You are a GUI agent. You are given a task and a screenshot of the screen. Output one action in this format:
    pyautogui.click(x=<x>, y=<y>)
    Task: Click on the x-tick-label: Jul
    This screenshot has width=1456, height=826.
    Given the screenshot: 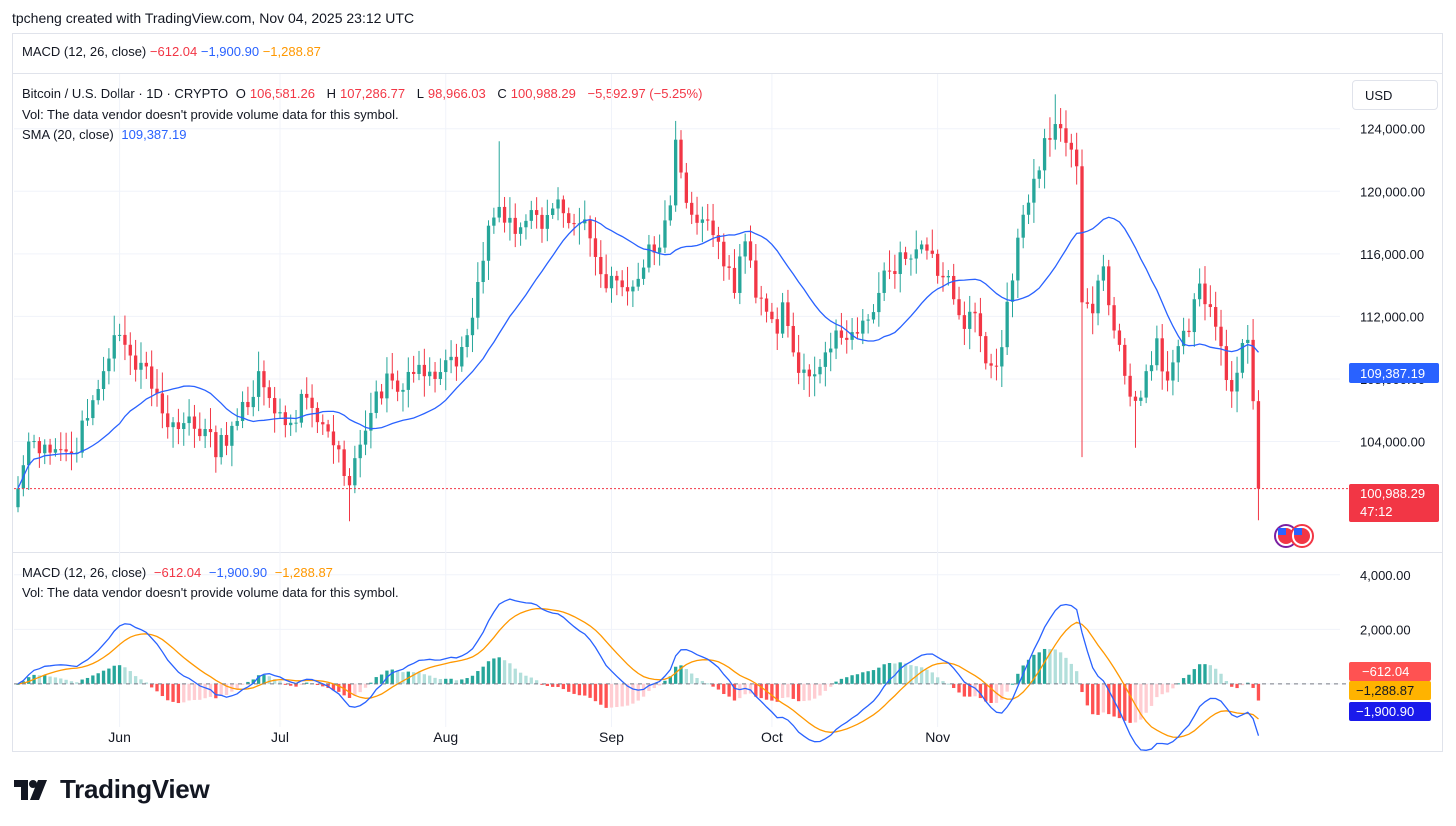 What is the action you would take?
    pyautogui.click(x=280, y=737)
    